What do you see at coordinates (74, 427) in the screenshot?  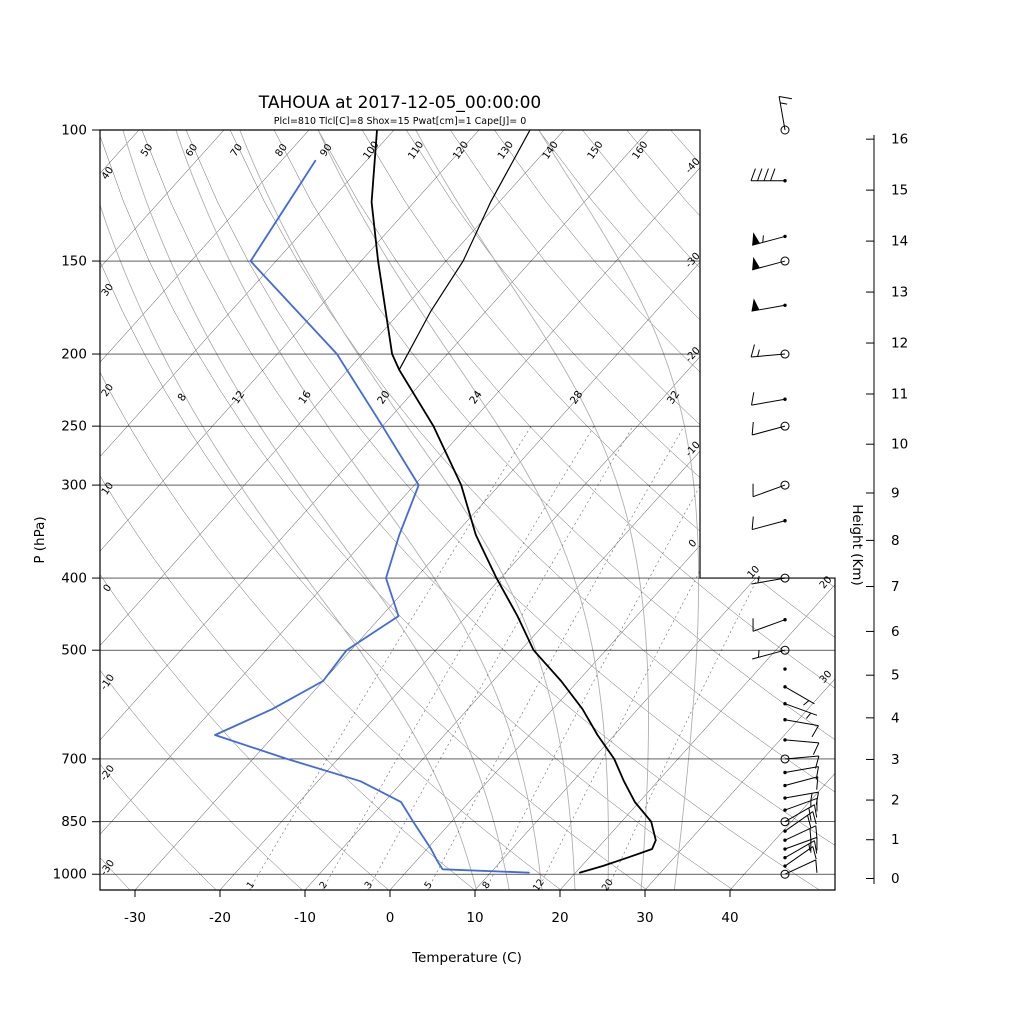 I see `pressure-tick-label: 250` at bounding box center [74, 427].